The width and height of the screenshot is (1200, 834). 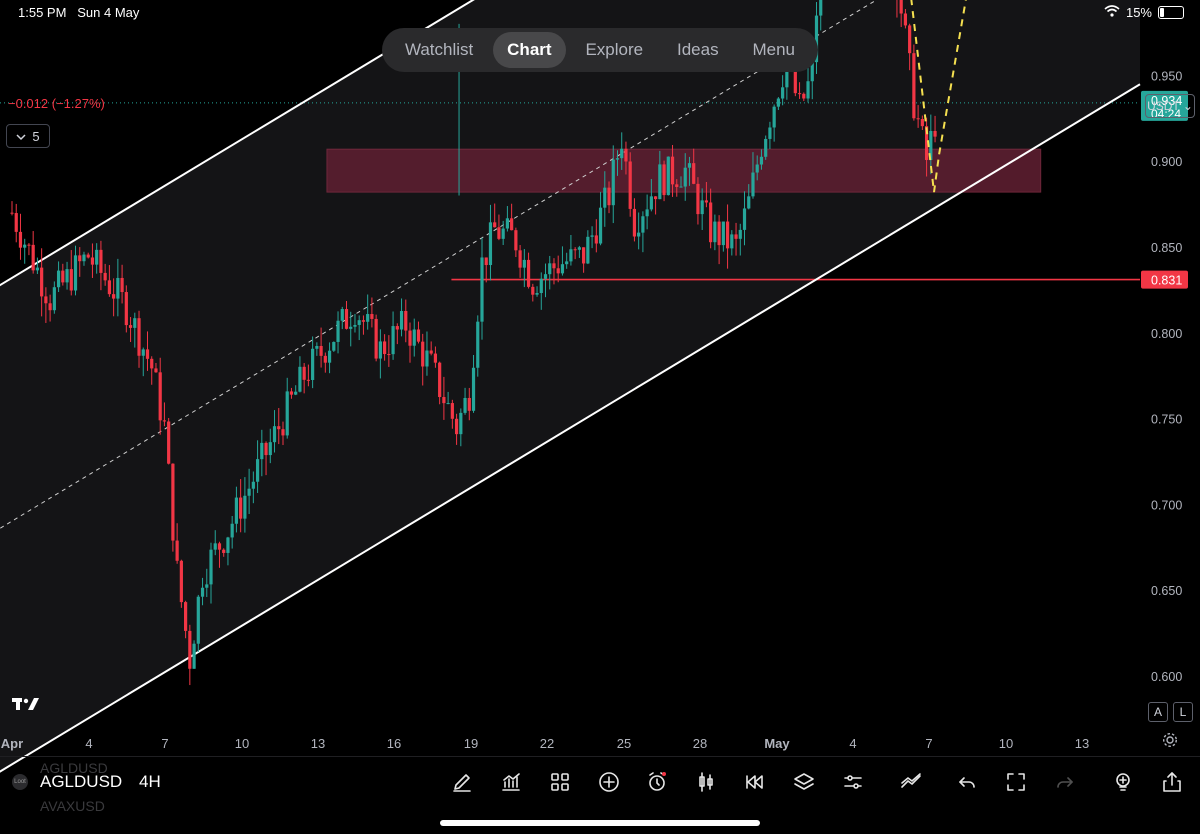 I want to click on indicator-count: 5, so click(x=36, y=136).